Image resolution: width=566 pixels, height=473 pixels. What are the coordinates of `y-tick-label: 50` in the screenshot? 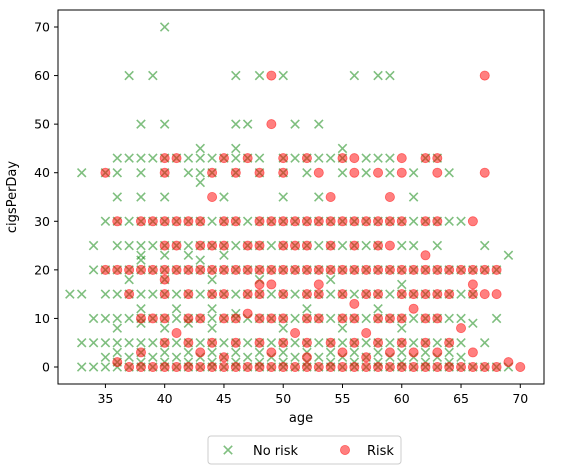 It's located at (42, 124).